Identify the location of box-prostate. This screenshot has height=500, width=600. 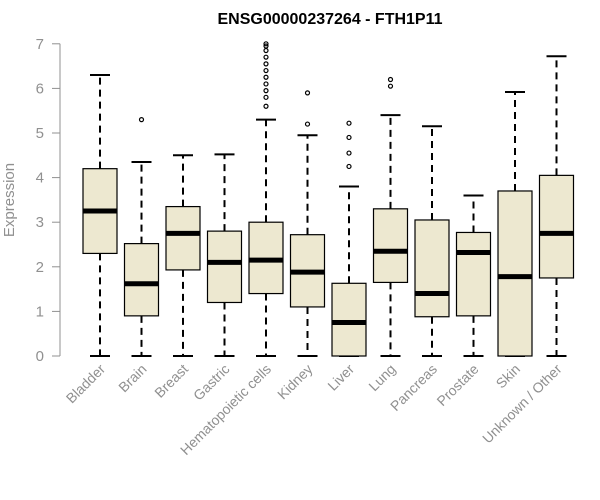
(473, 275).